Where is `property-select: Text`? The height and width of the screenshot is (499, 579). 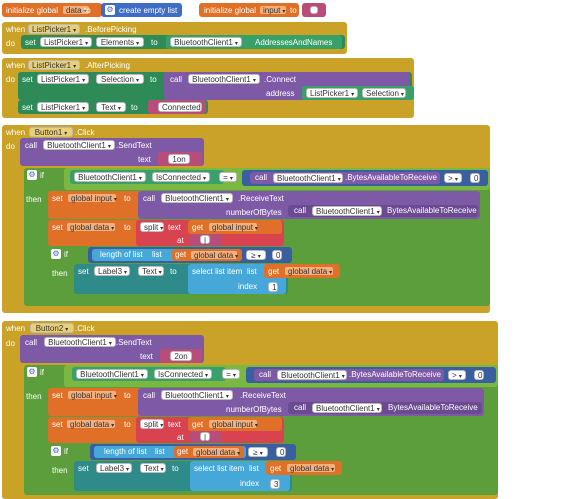 property-select: Text is located at coordinates (111, 107).